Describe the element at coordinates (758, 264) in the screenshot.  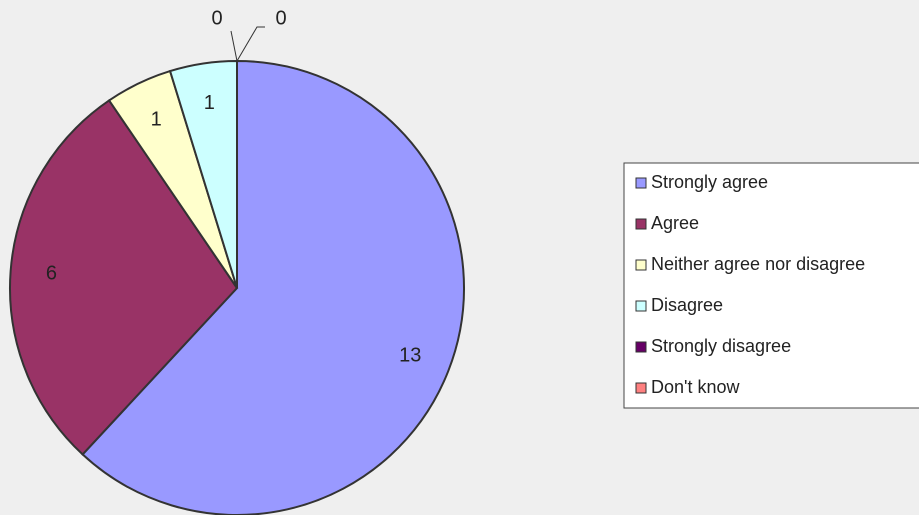
I see `legend-label: Neither agree nor disagree` at that location.